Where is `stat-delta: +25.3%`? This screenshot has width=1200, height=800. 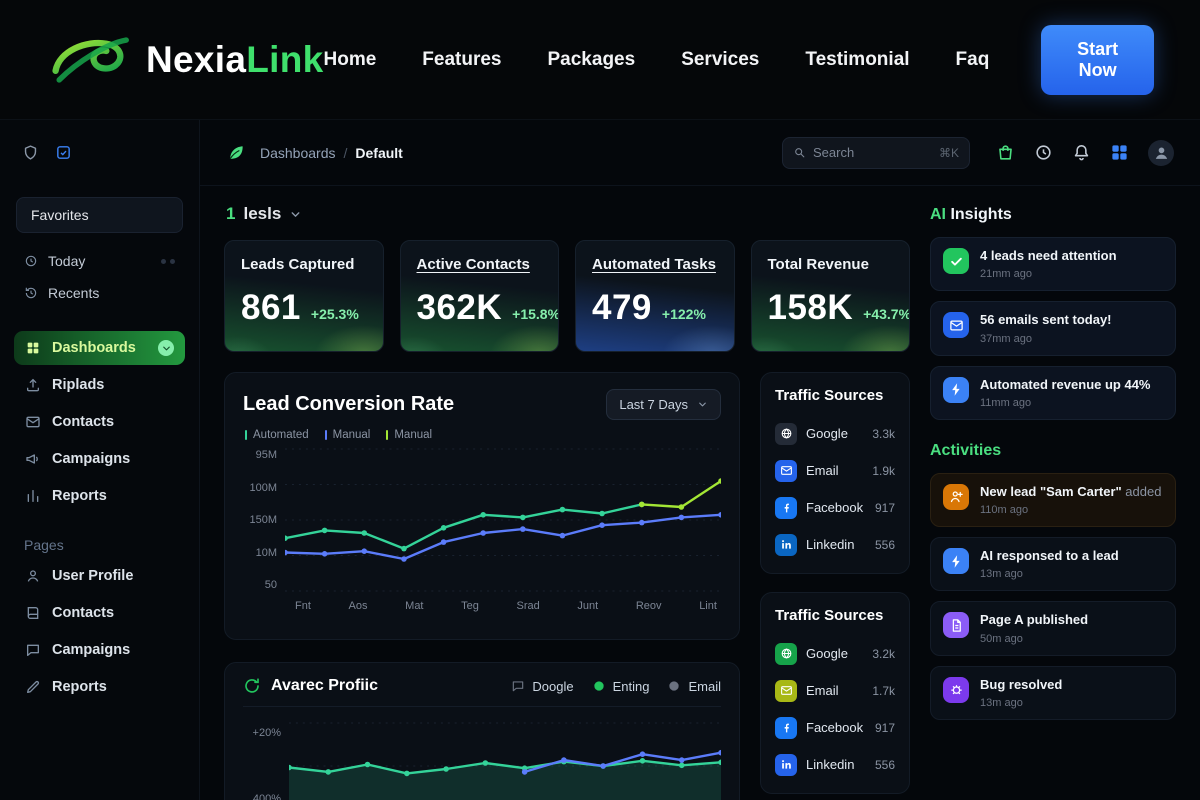
stat-delta: +25.3% is located at coordinates (334, 314).